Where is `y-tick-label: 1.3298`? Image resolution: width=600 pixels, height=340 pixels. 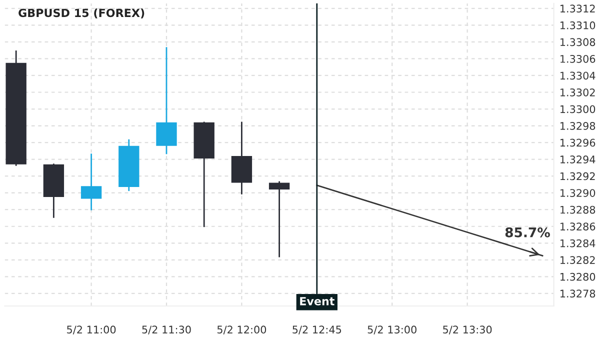 y-tick-label: 1.3298 is located at coordinates (578, 126).